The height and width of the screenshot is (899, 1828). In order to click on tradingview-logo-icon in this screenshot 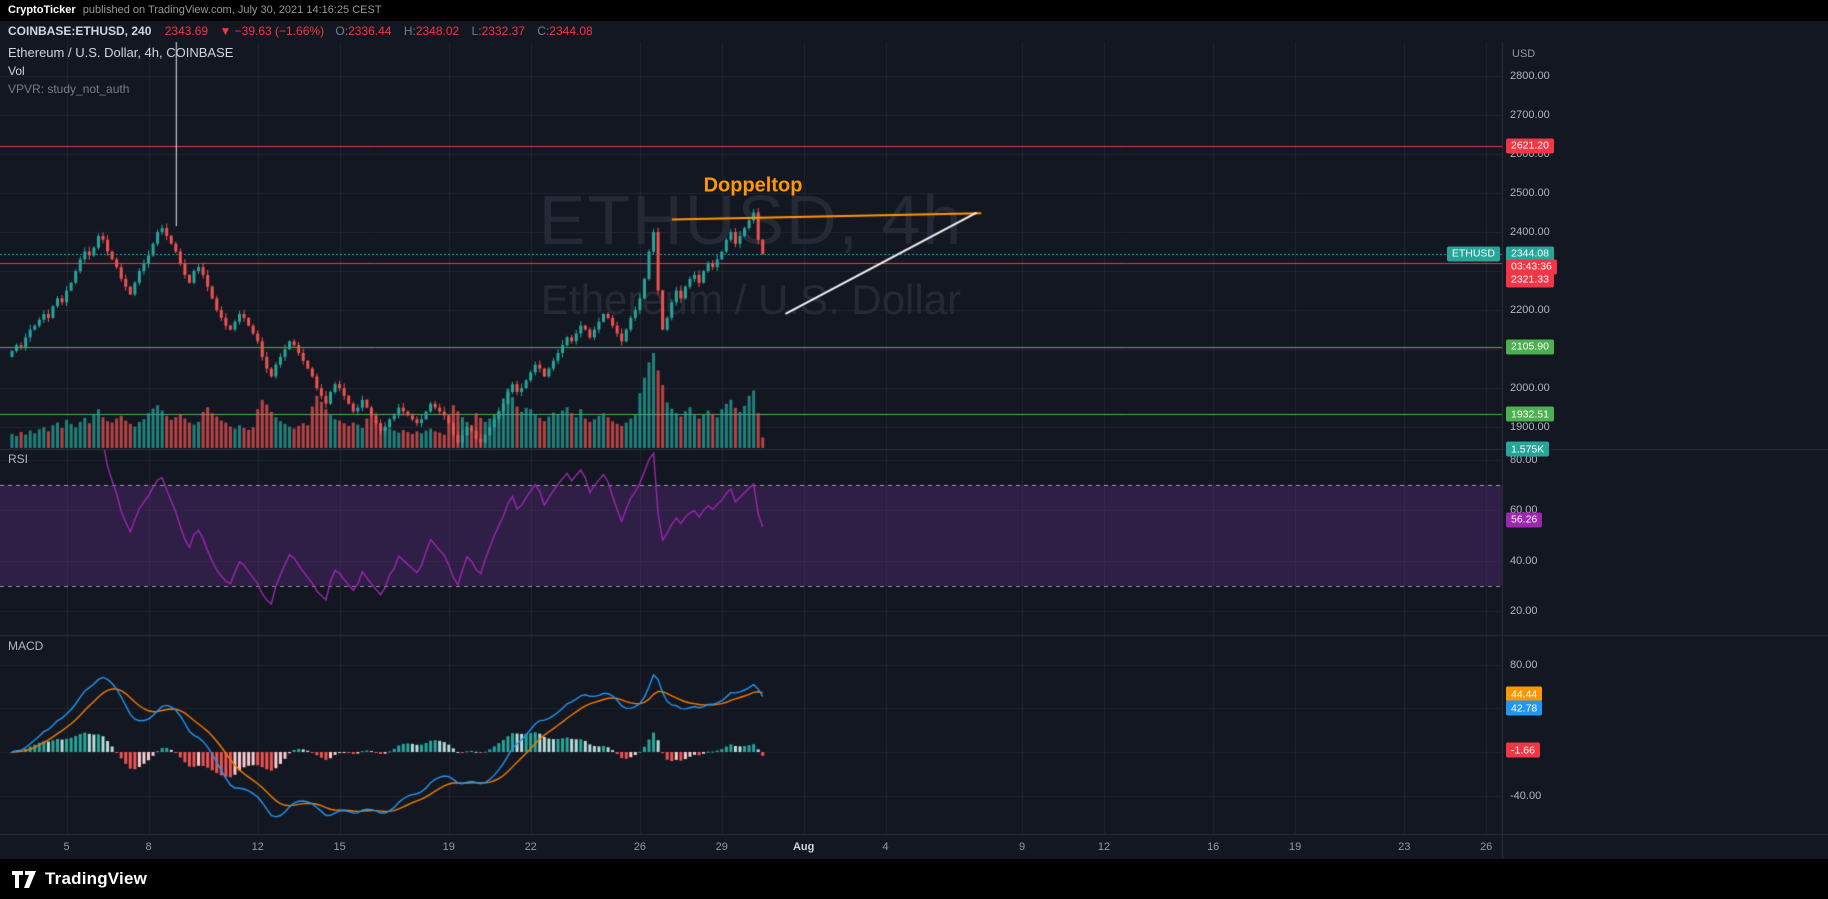, I will do `click(24, 879)`.